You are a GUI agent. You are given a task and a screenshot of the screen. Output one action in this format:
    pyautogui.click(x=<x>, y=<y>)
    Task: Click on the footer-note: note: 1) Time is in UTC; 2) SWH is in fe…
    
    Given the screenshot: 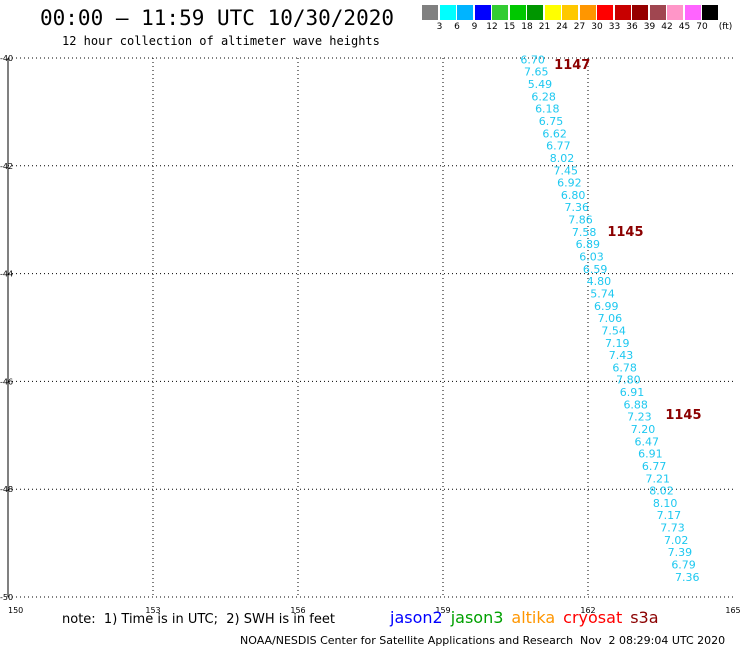 What is the action you would take?
    pyautogui.click(x=198, y=619)
    